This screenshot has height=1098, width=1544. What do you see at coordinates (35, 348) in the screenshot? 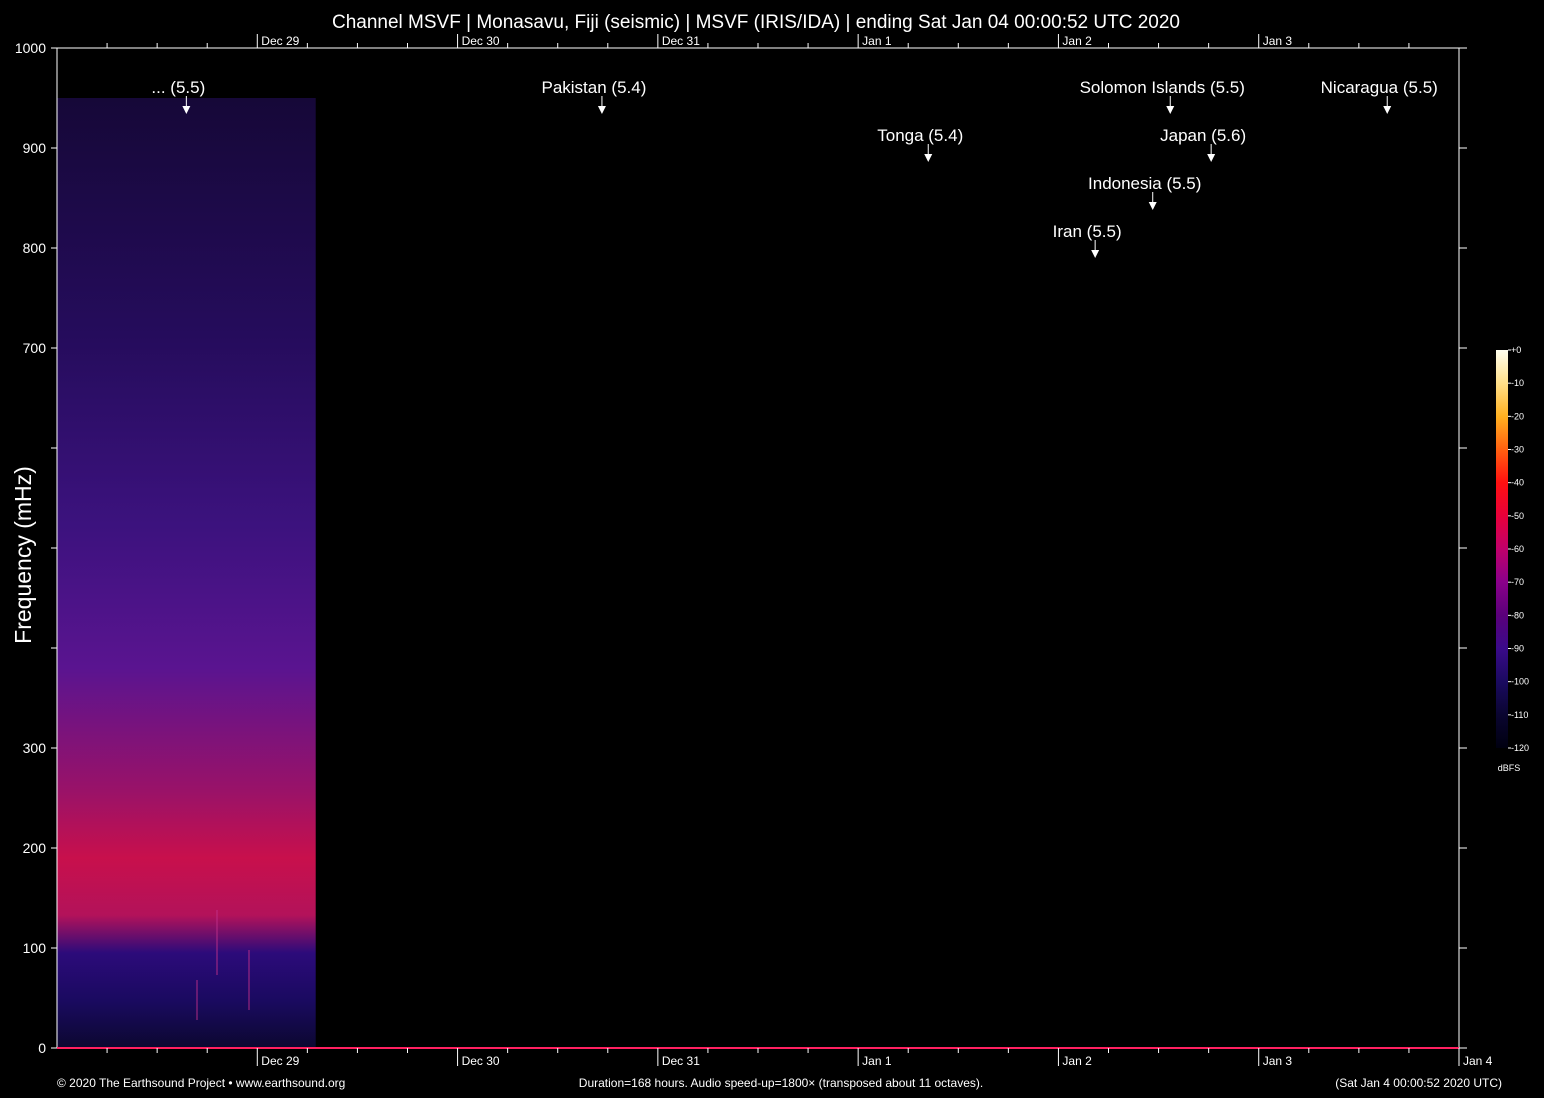
I see `y-tick-label: 700` at bounding box center [35, 348].